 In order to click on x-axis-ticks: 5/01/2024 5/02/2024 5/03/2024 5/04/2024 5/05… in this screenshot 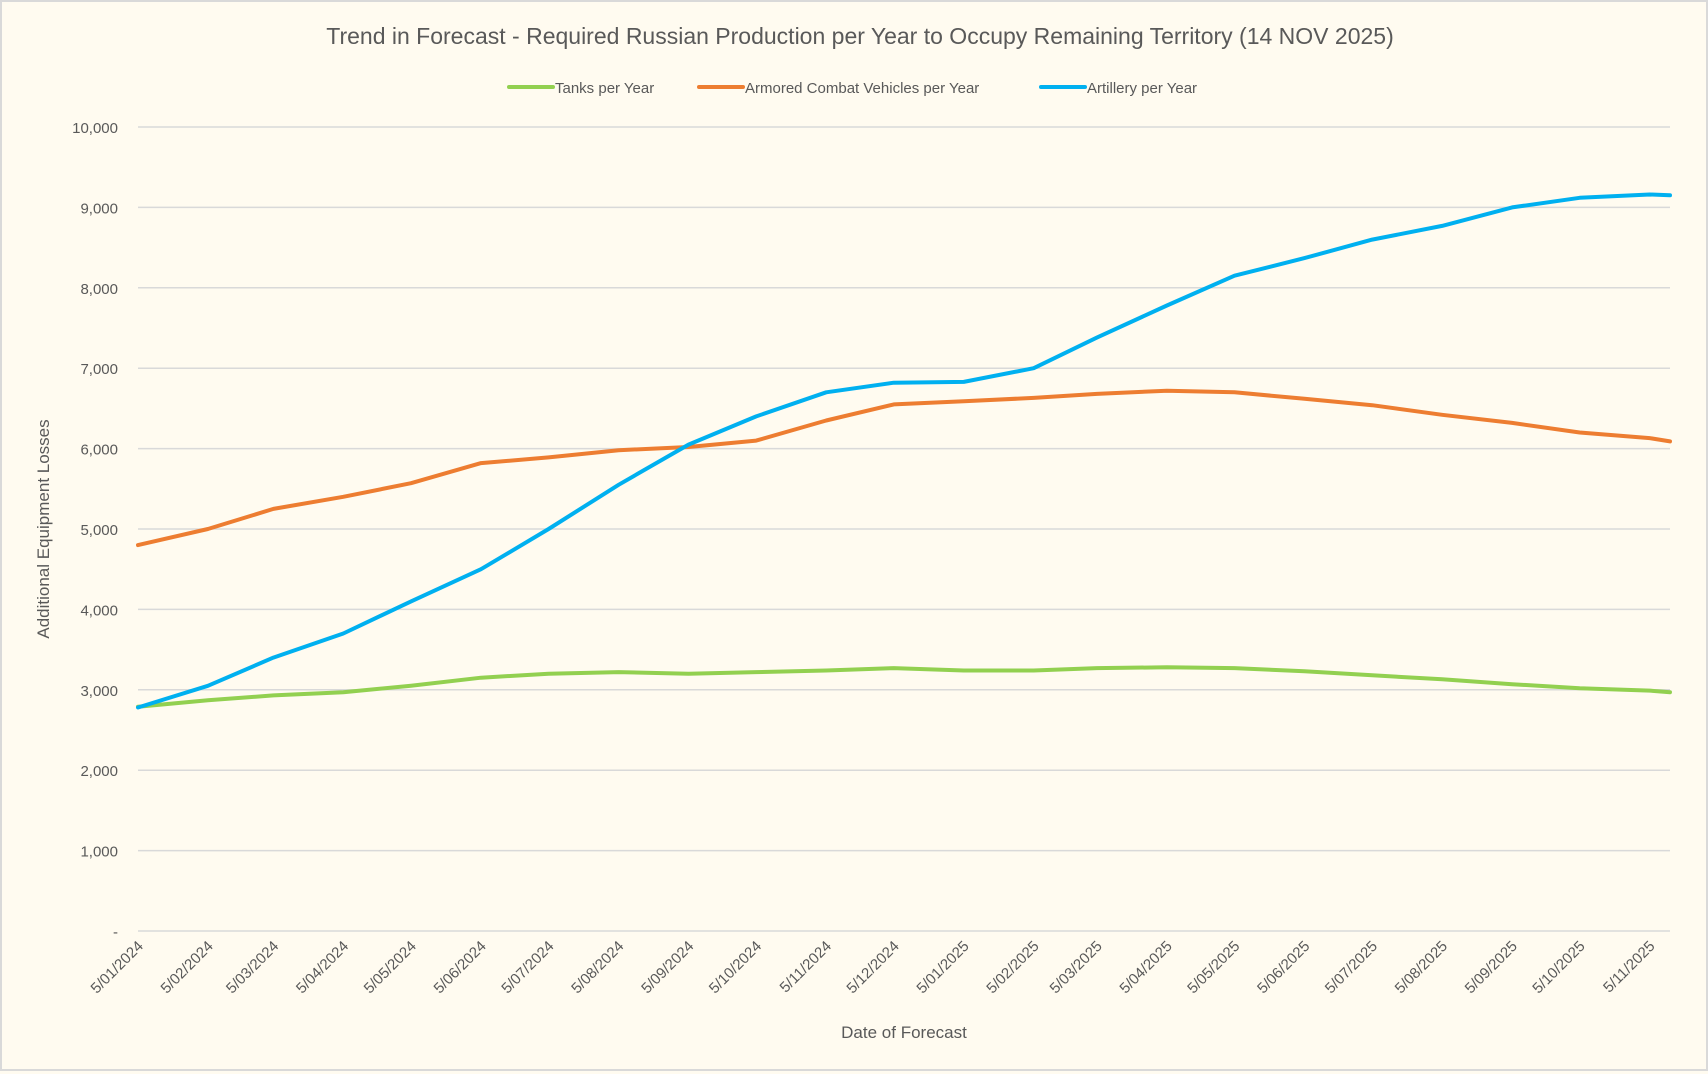, I will do `click(873, 967)`.